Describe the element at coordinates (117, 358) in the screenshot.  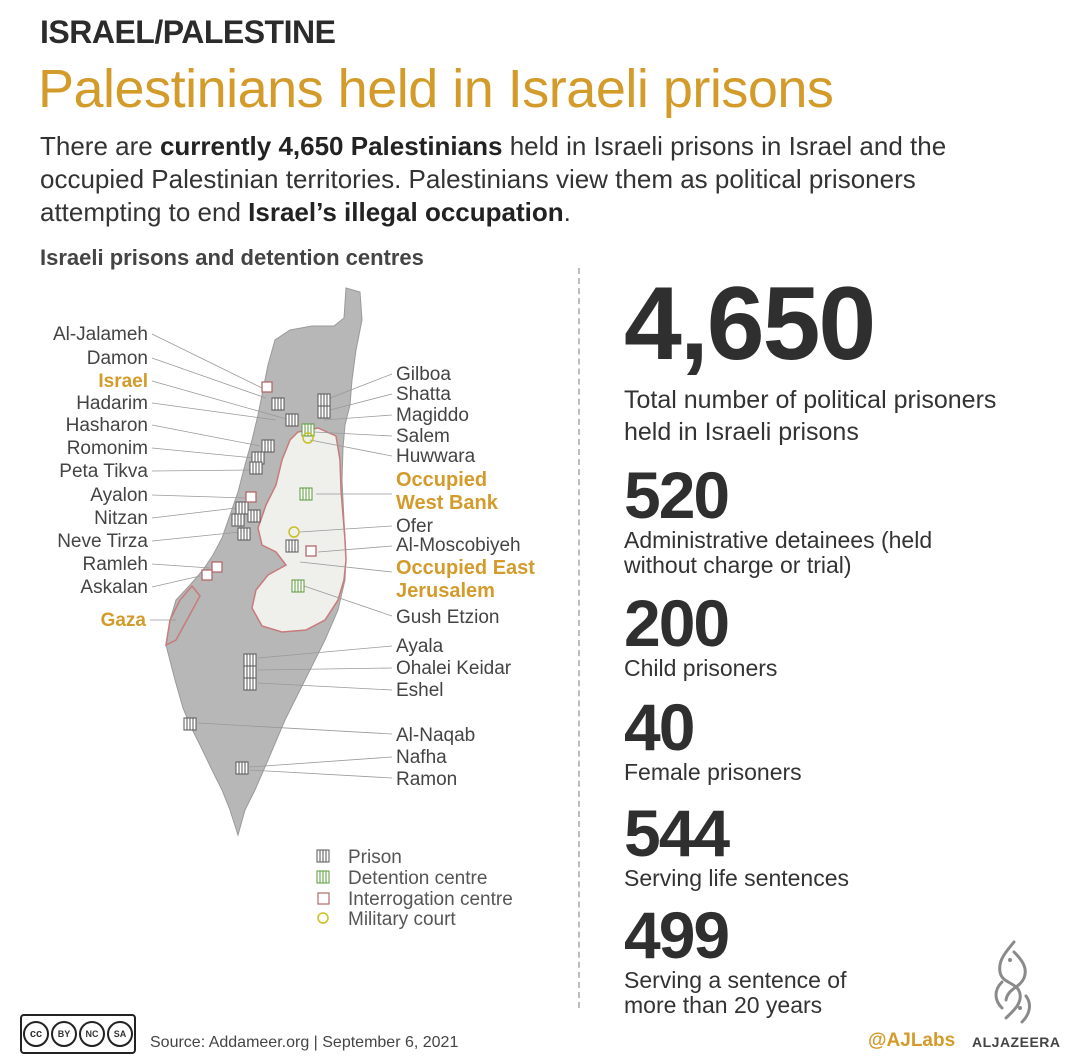
I see `label-damon: Damon` at that location.